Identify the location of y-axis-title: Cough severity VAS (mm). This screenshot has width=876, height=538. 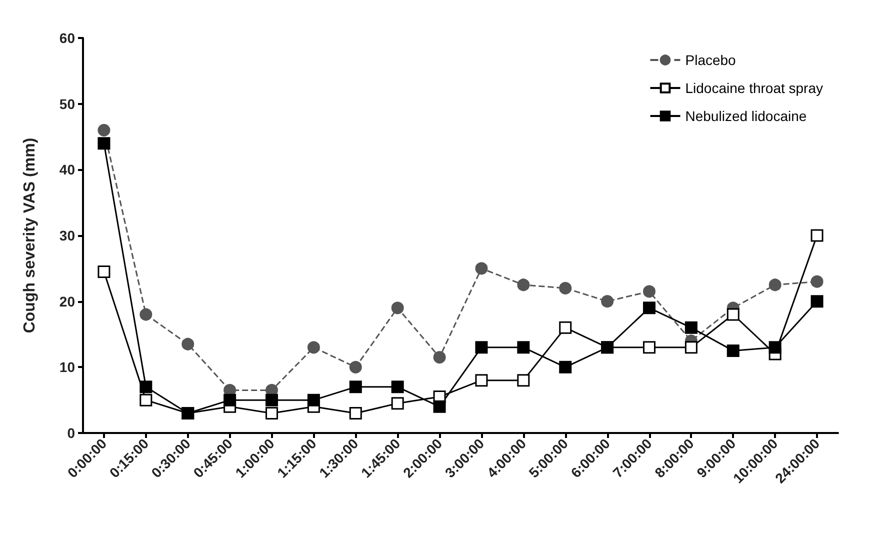
(30, 236).